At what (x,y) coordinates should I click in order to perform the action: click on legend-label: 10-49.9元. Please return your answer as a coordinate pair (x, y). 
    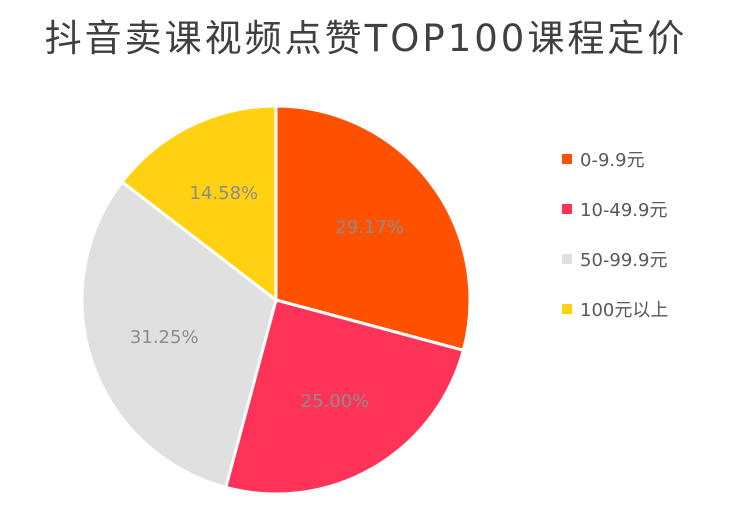
    Looking at the image, I should click on (624, 210).